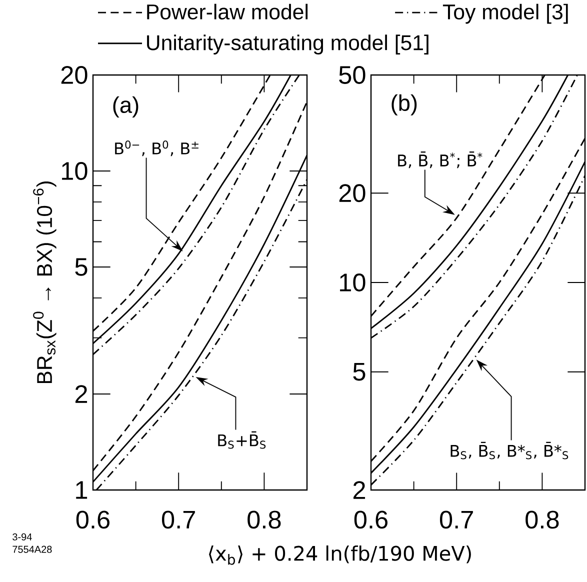 The height and width of the screenshot is (582, 587). Describe the element at coordinates (32, 549) in the screenshot. I see `text: 7554A28` at that location.